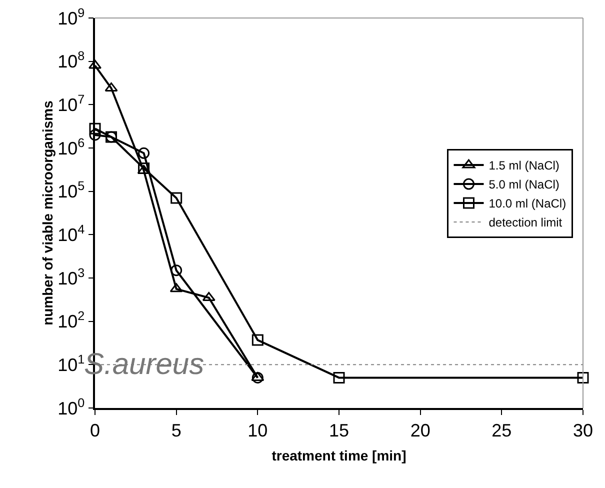 The height and width of the screenshot is (488, 605). I want to click on y-tick-label: 10$^{0}$, so click(71, 407).